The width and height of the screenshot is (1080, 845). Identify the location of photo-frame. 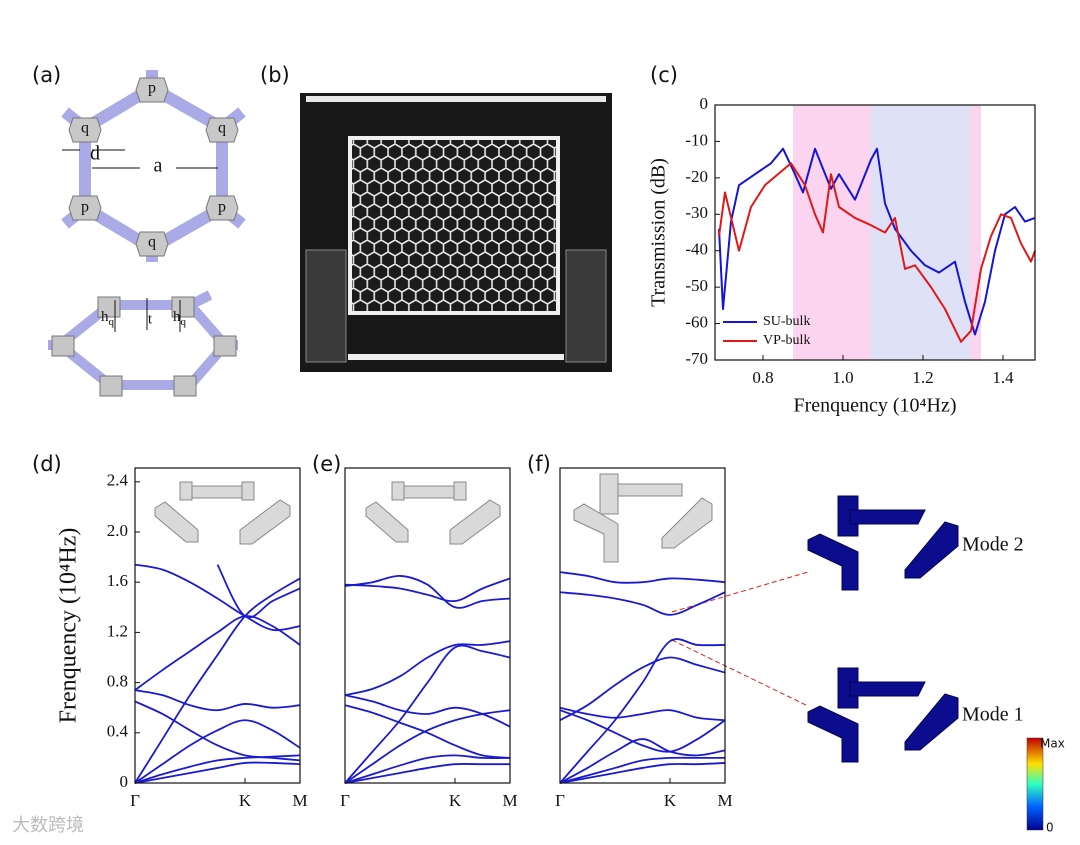
(456, 99).